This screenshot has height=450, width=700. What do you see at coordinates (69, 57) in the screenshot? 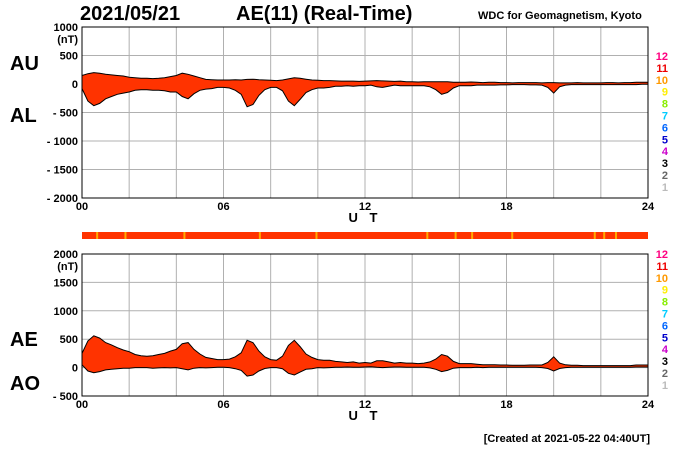
I see `panel-1-ytick-label: 500` at bounding box center [69, 57].